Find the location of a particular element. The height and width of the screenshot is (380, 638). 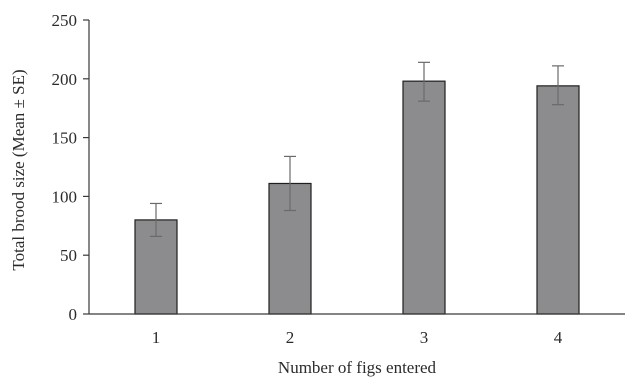

x-tick-label: 2 is located at coordinates (290, 337).